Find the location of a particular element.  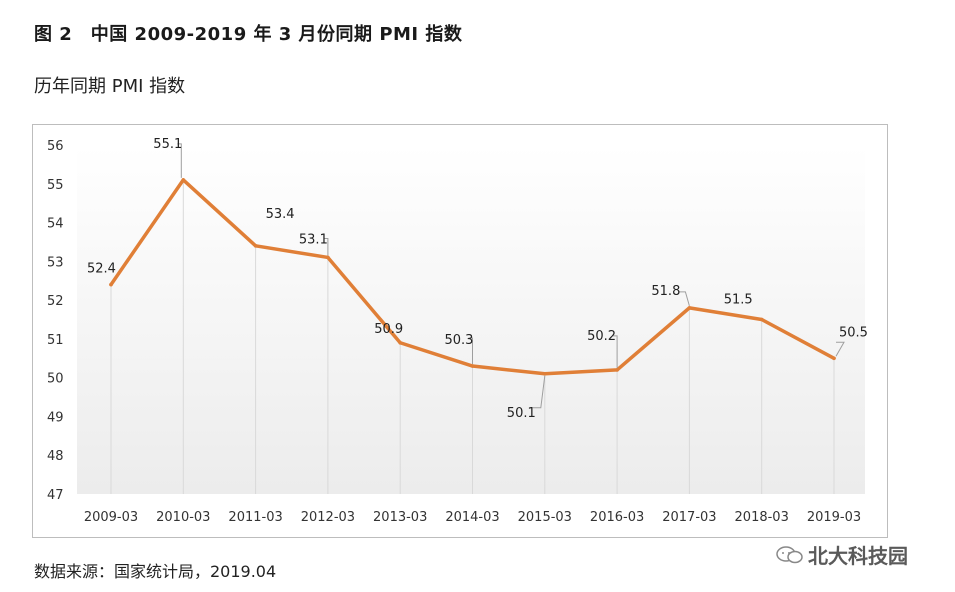

y-tick-label: 53 is located at coordinates (55, 262).